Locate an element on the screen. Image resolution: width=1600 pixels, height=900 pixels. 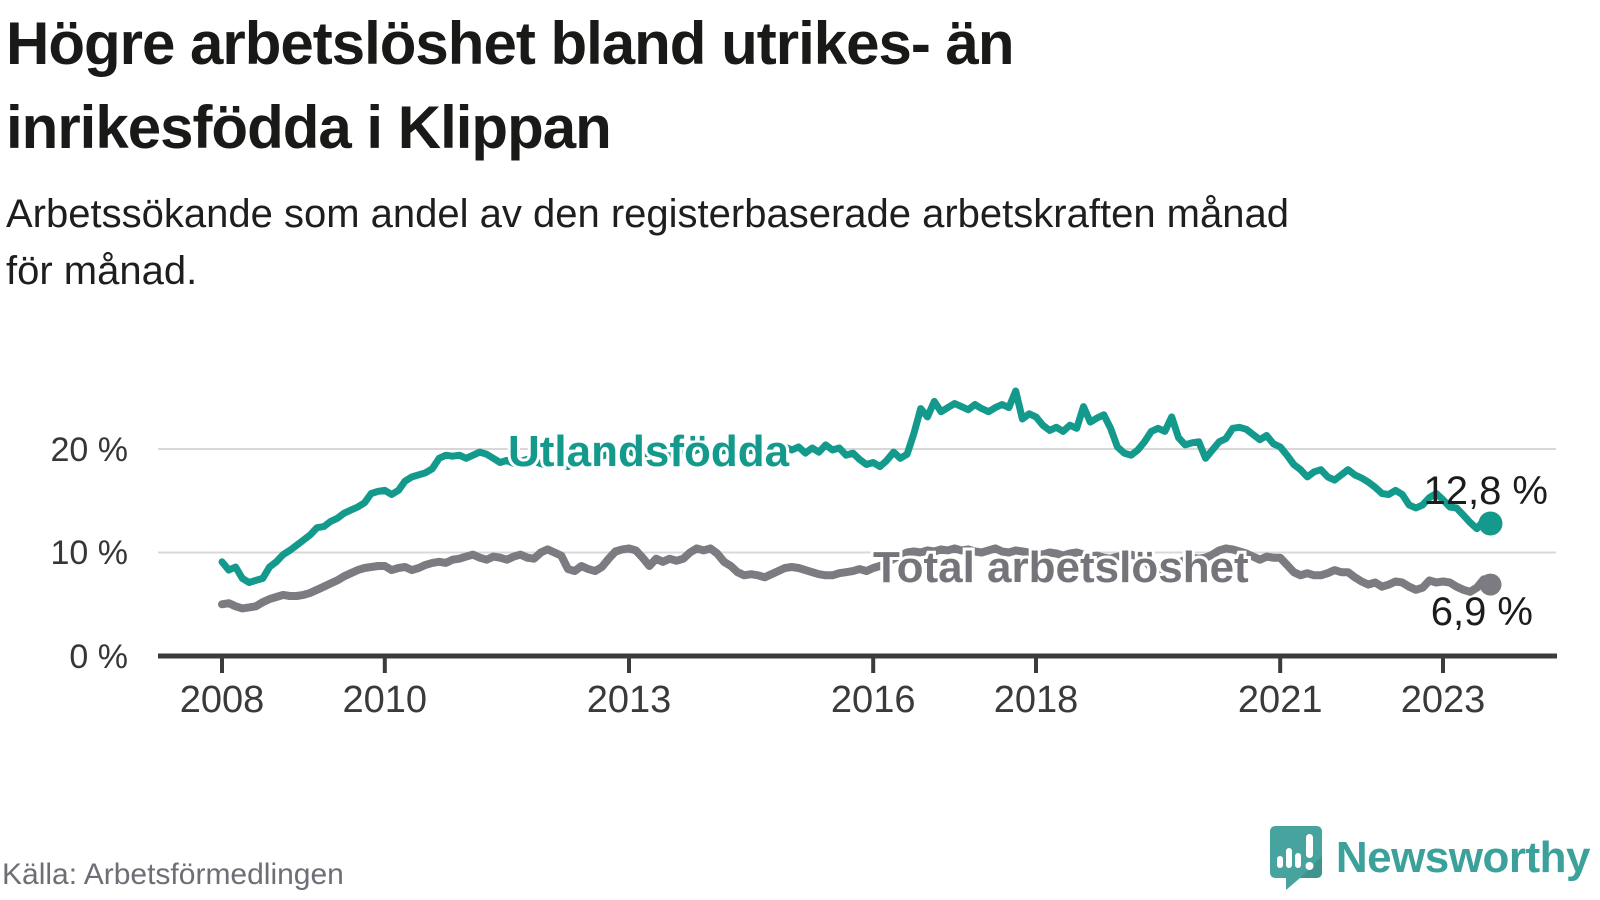
end-value-label-utlandsfodda: 12,8 % is located at coordinates (1485, 491).